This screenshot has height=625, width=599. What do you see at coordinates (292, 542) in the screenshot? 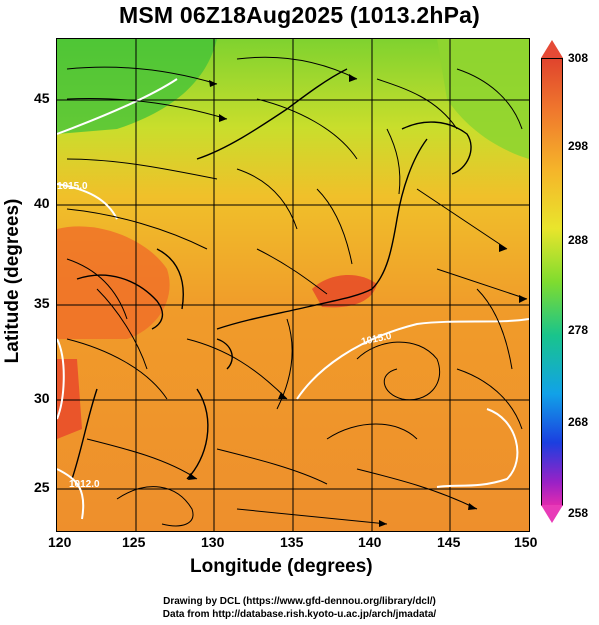
I see `x-tick: 135` at bounding box center [292, 542].